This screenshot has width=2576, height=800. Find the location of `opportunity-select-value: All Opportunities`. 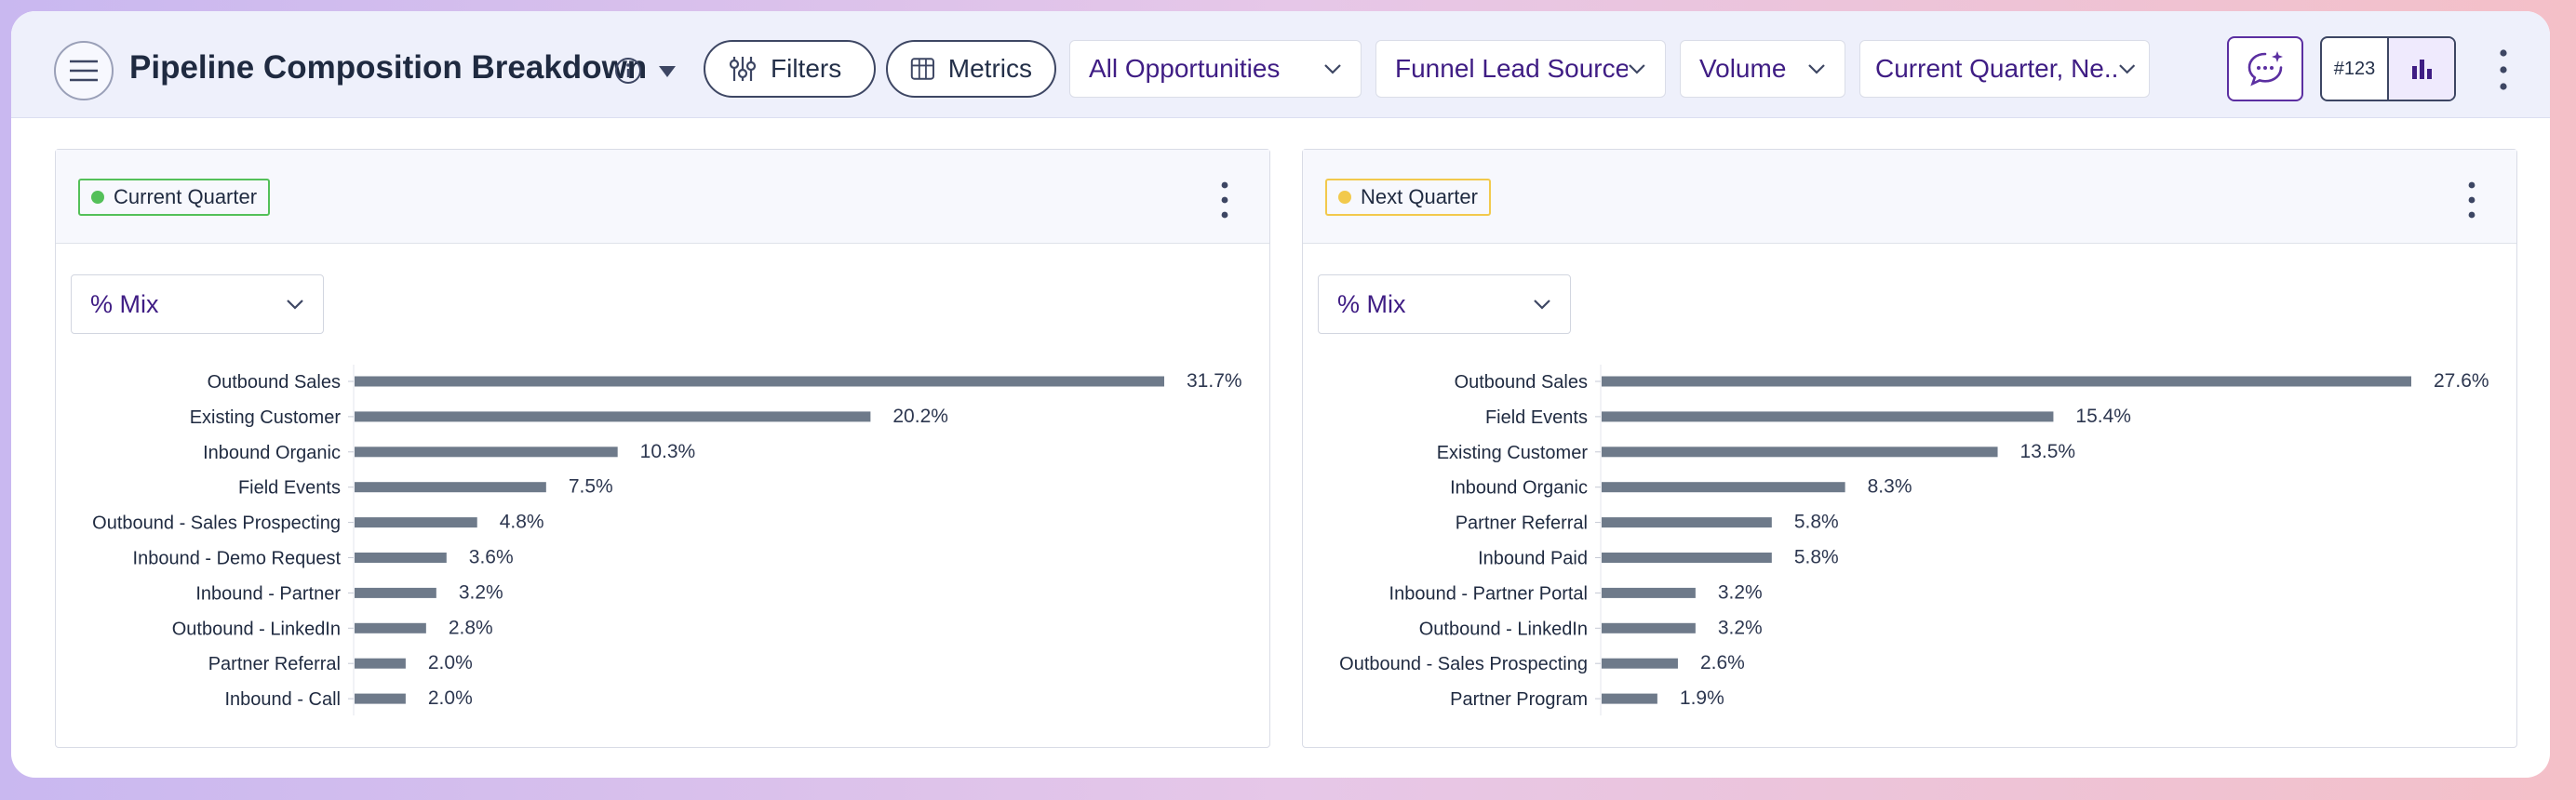

opportunity-select-value: All Opportunities is located at coordinates (1185, 68).